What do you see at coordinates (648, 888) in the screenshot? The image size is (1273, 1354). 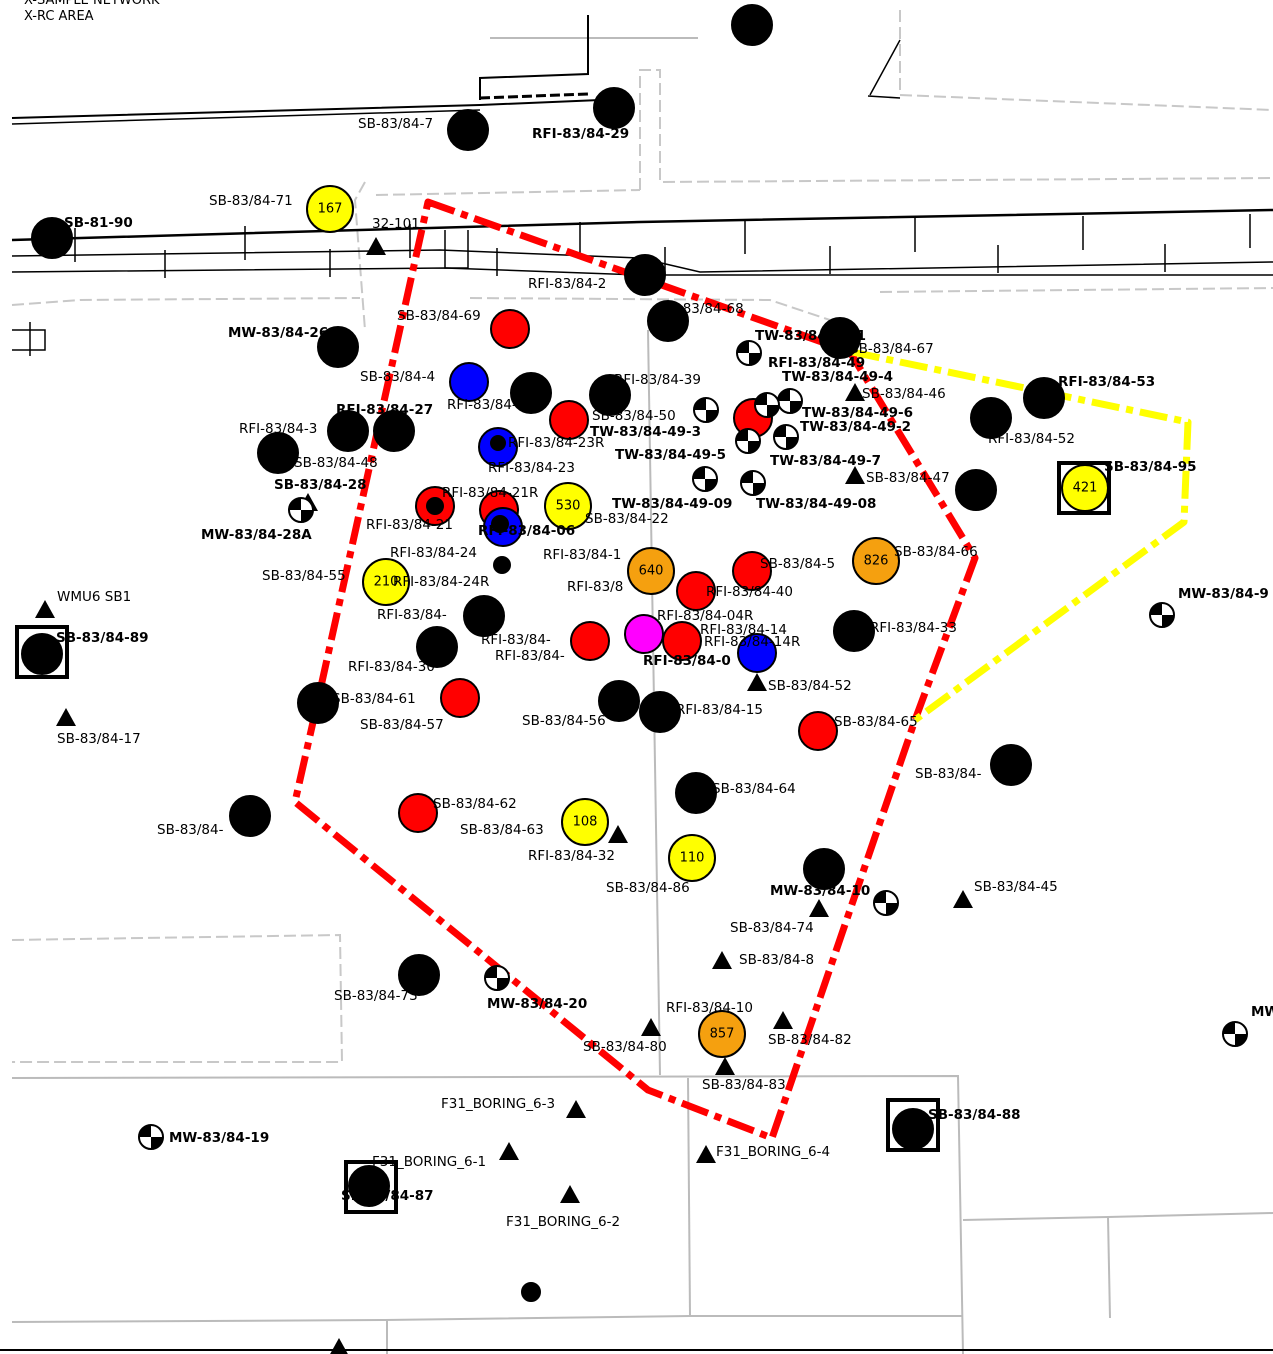 I see `sample-label-73: SB-83/84-86` at bounding box center [648, 888].